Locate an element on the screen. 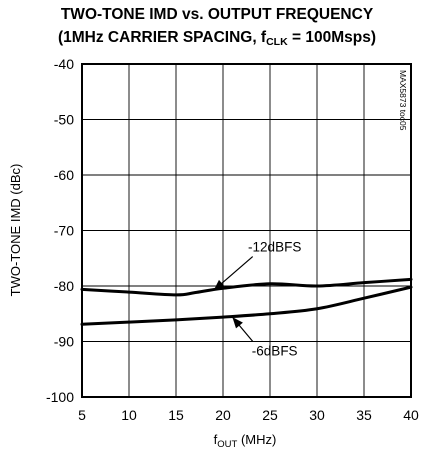 This screenshot has height=457, width=431. x-tick-label: 5 is located at coordinates (82, 415).